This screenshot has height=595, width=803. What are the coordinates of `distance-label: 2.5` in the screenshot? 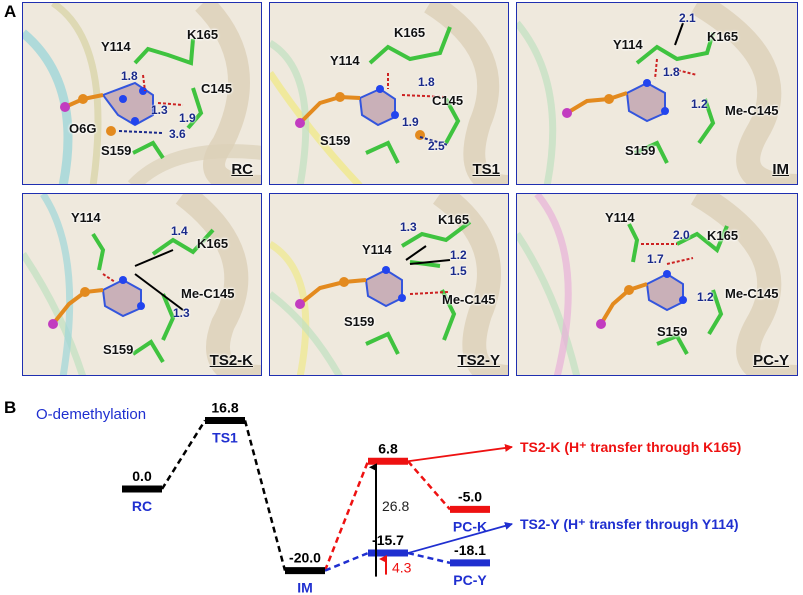 It's located at (436, 146).